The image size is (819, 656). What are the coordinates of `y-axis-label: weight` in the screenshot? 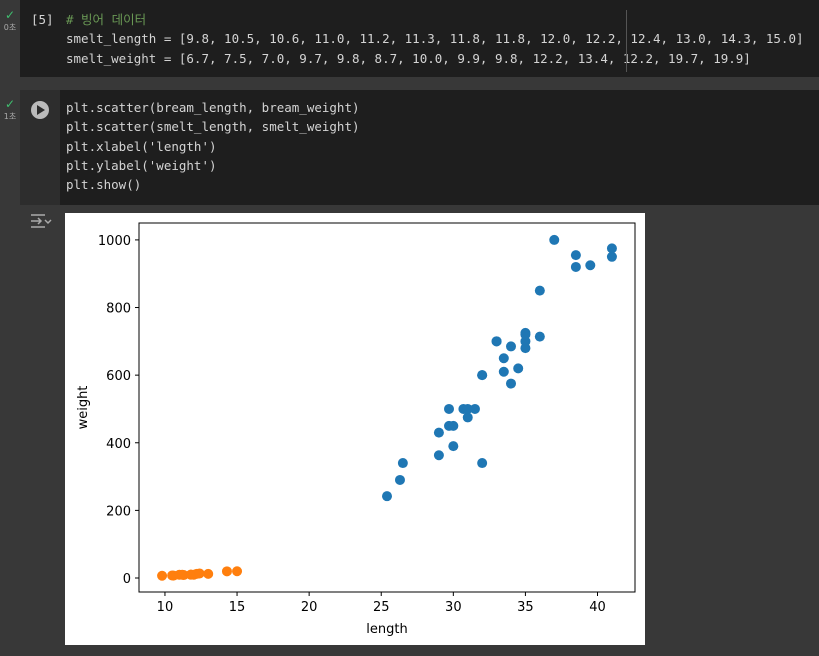 It's located at (83, 408).